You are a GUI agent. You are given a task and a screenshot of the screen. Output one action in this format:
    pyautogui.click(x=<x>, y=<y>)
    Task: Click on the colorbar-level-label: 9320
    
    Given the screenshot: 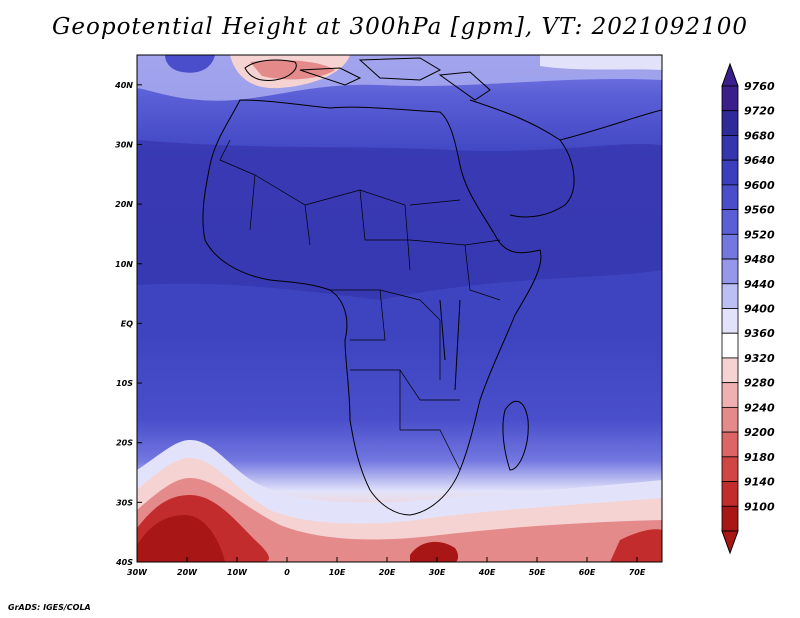 What is the action you would take?
    pyautogui.click(x=759, y=358)
    